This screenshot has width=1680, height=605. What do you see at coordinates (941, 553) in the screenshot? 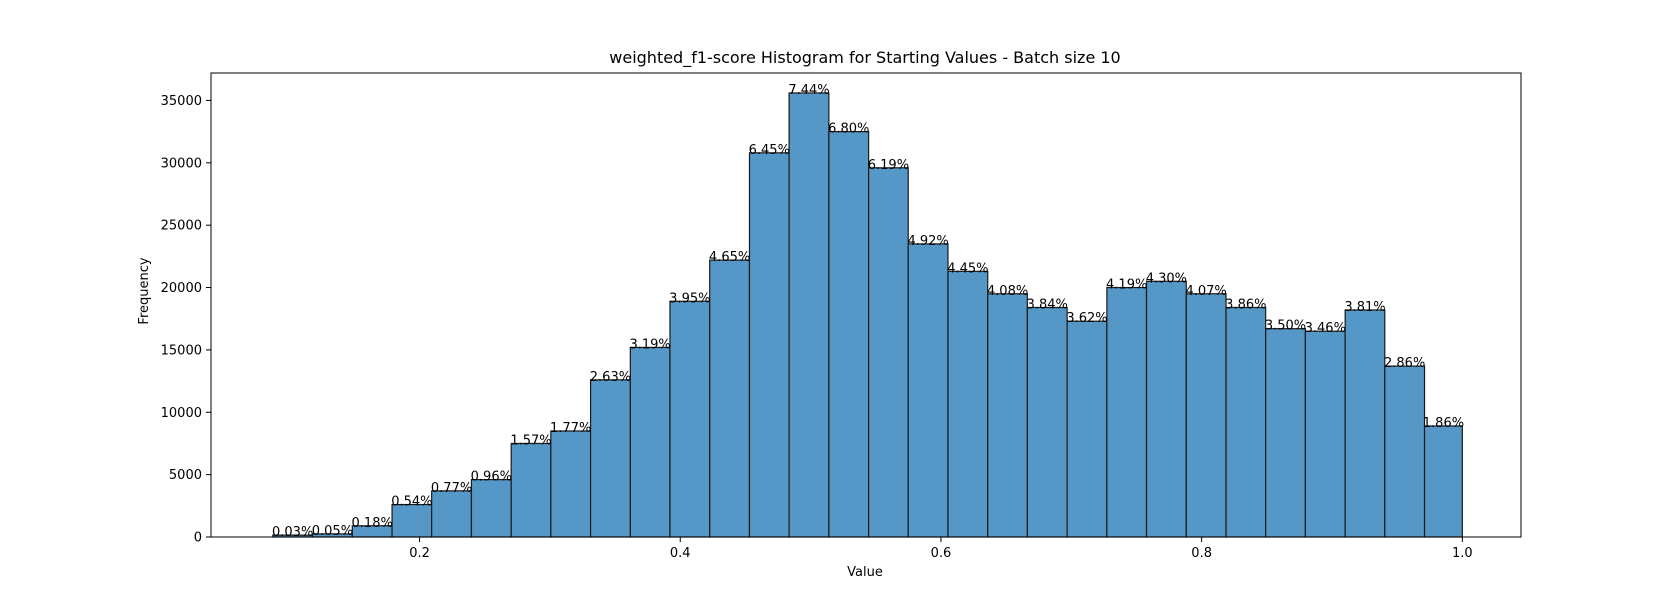
I see `x-tick-label: 0.6` at bounding box center [941, 553].